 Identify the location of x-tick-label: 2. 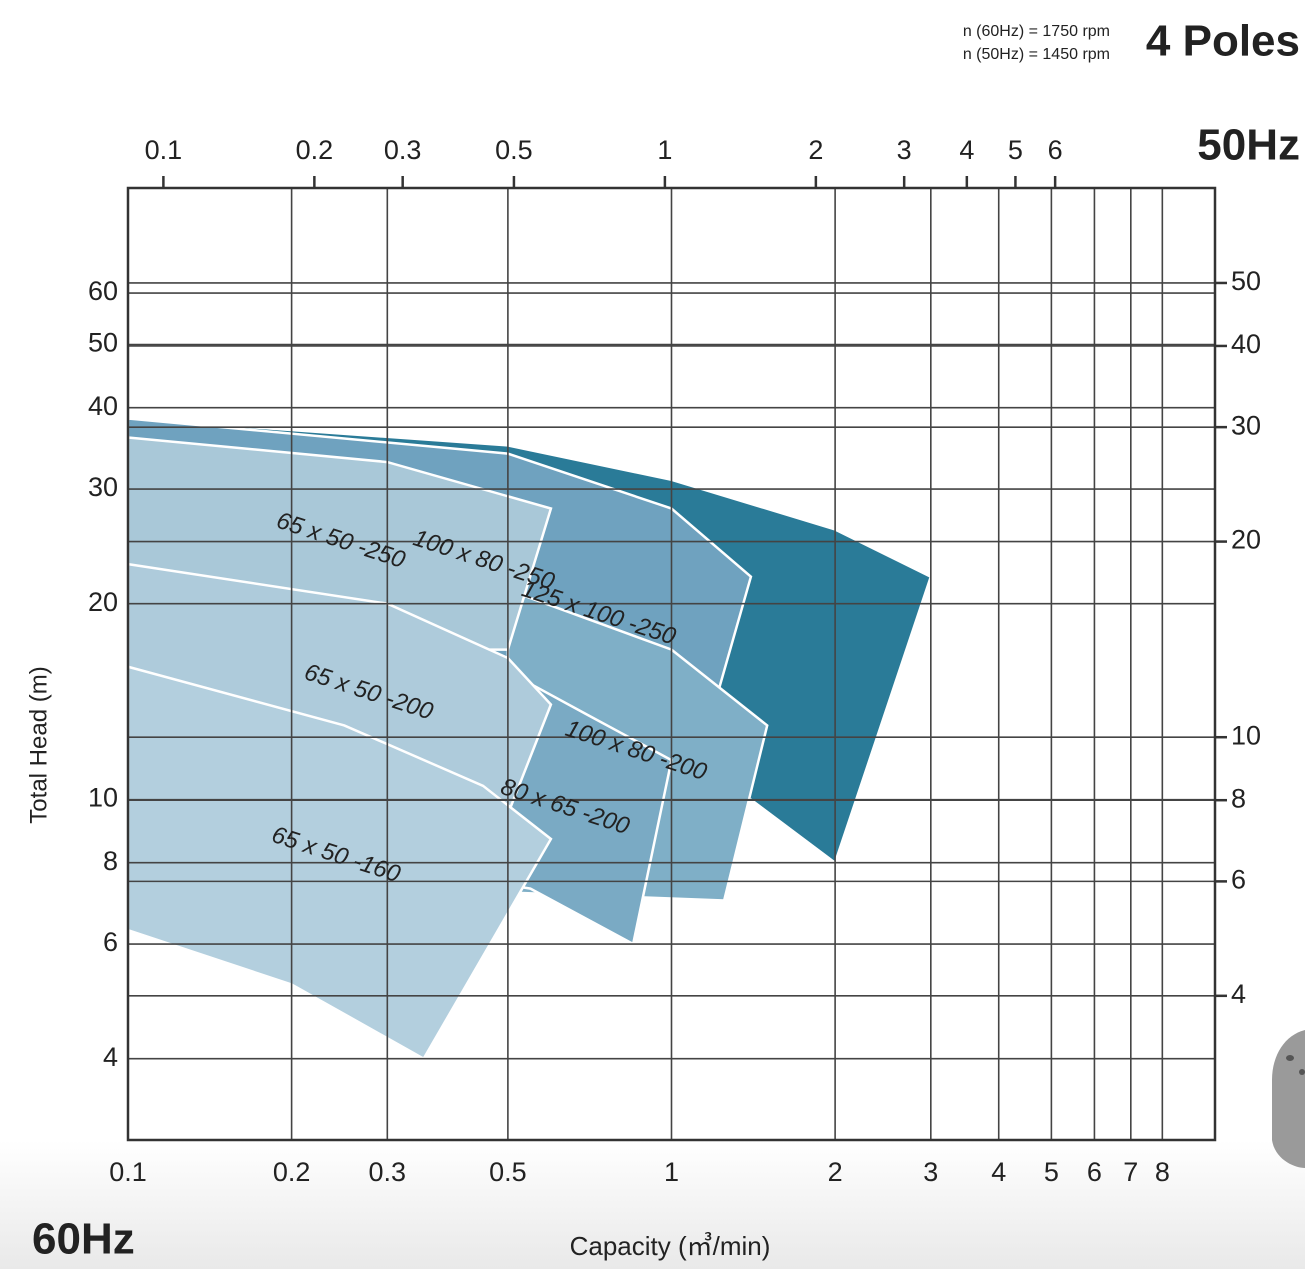
(835, 1172).